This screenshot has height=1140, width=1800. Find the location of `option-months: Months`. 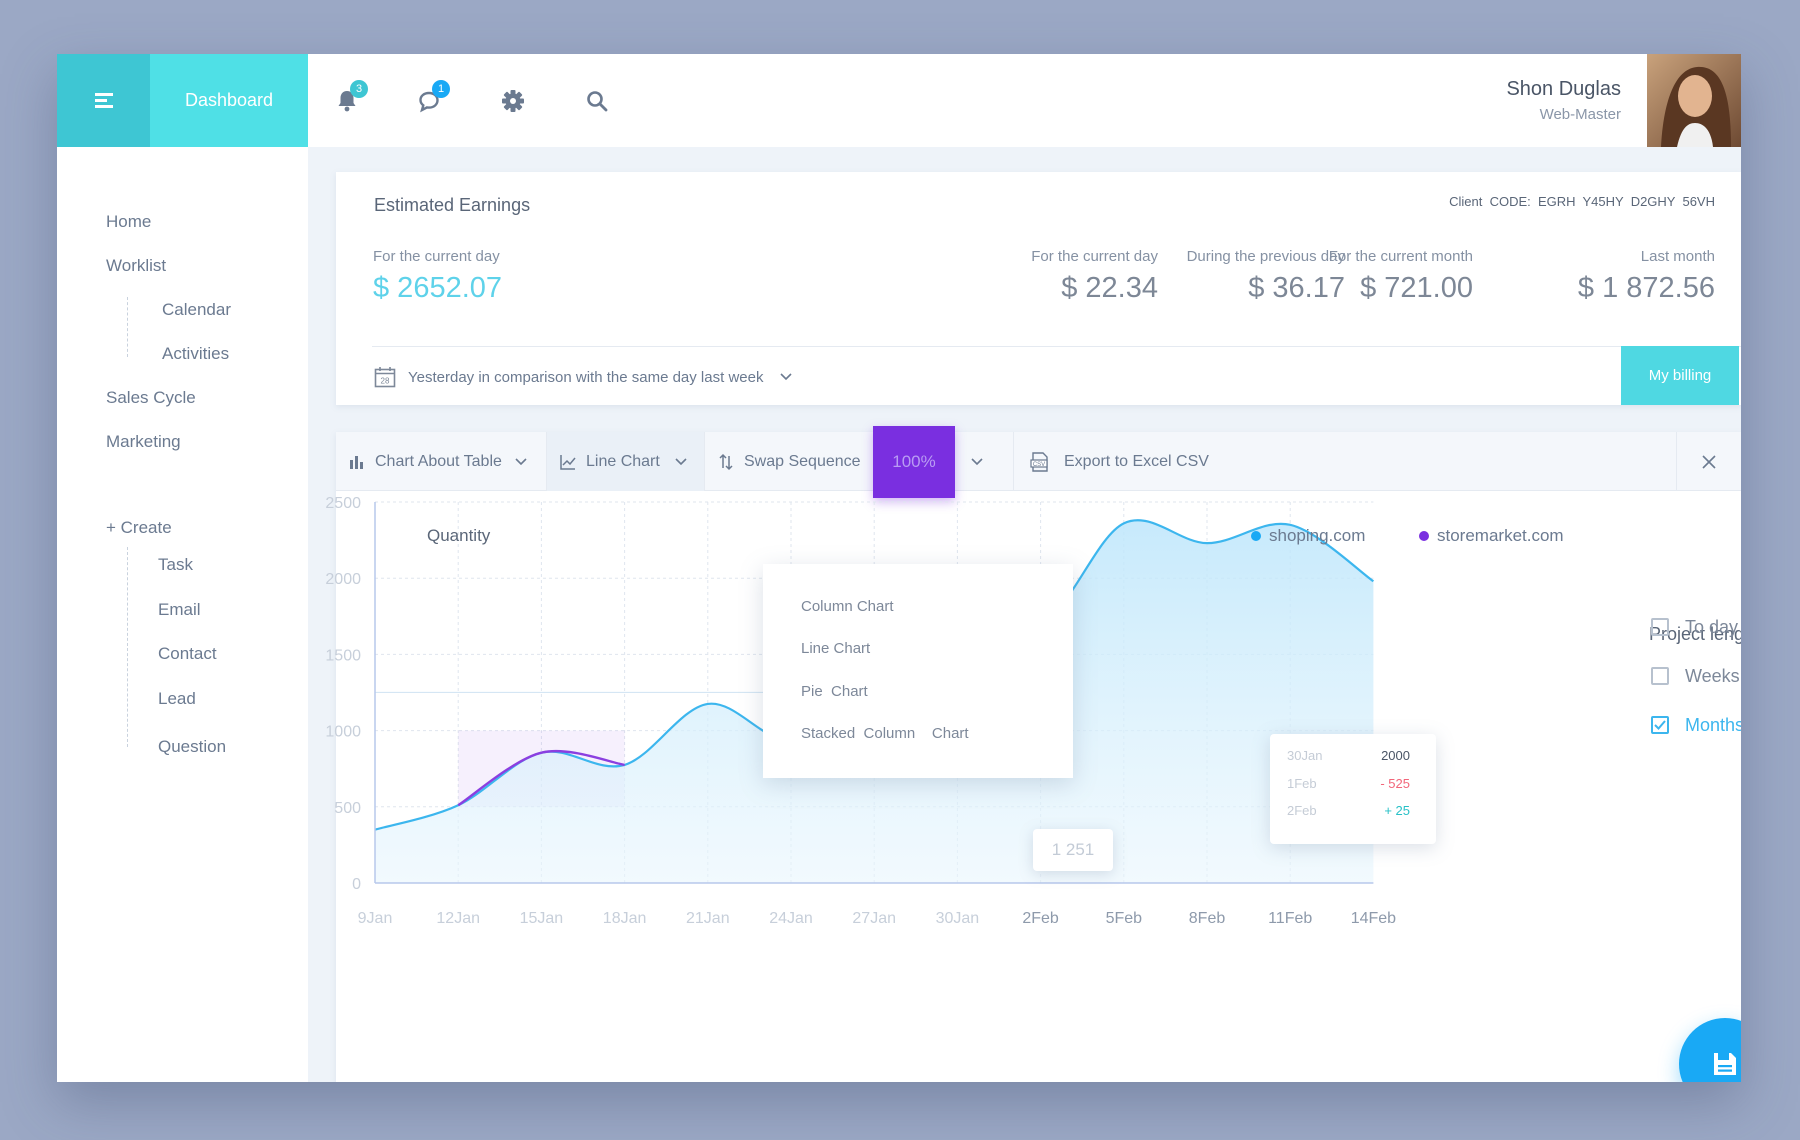

option-months: Months is located at coordinates (1696, 725).